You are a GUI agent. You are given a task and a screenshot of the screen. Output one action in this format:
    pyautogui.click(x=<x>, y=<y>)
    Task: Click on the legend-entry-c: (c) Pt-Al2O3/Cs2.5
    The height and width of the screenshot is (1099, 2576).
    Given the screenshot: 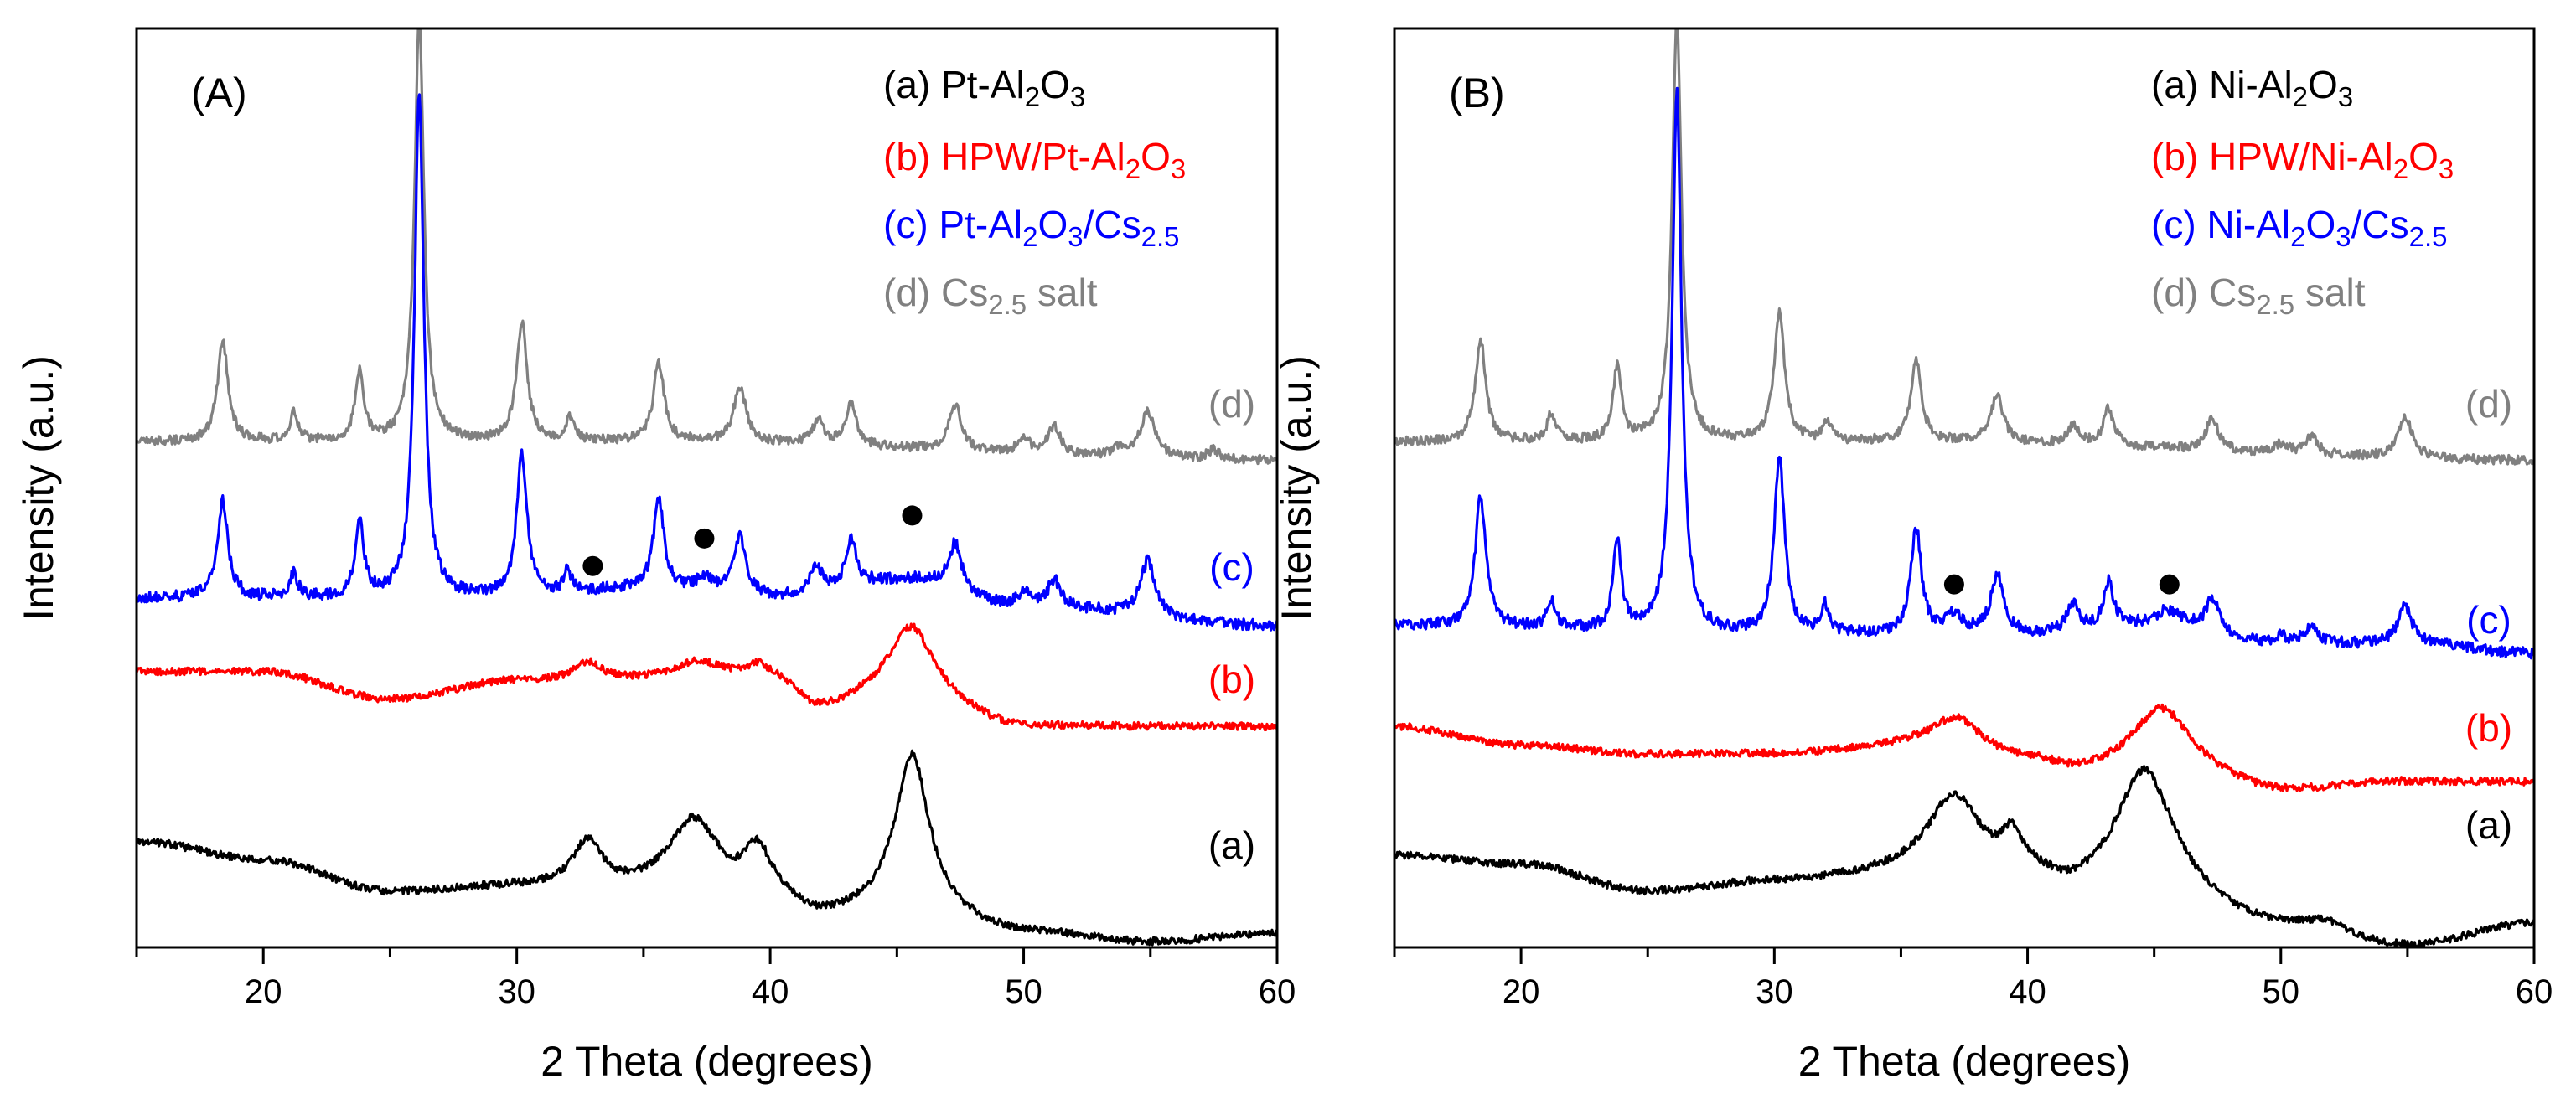 What is the action you would take?
    pyautogui.click(x=1031, y=227)
    